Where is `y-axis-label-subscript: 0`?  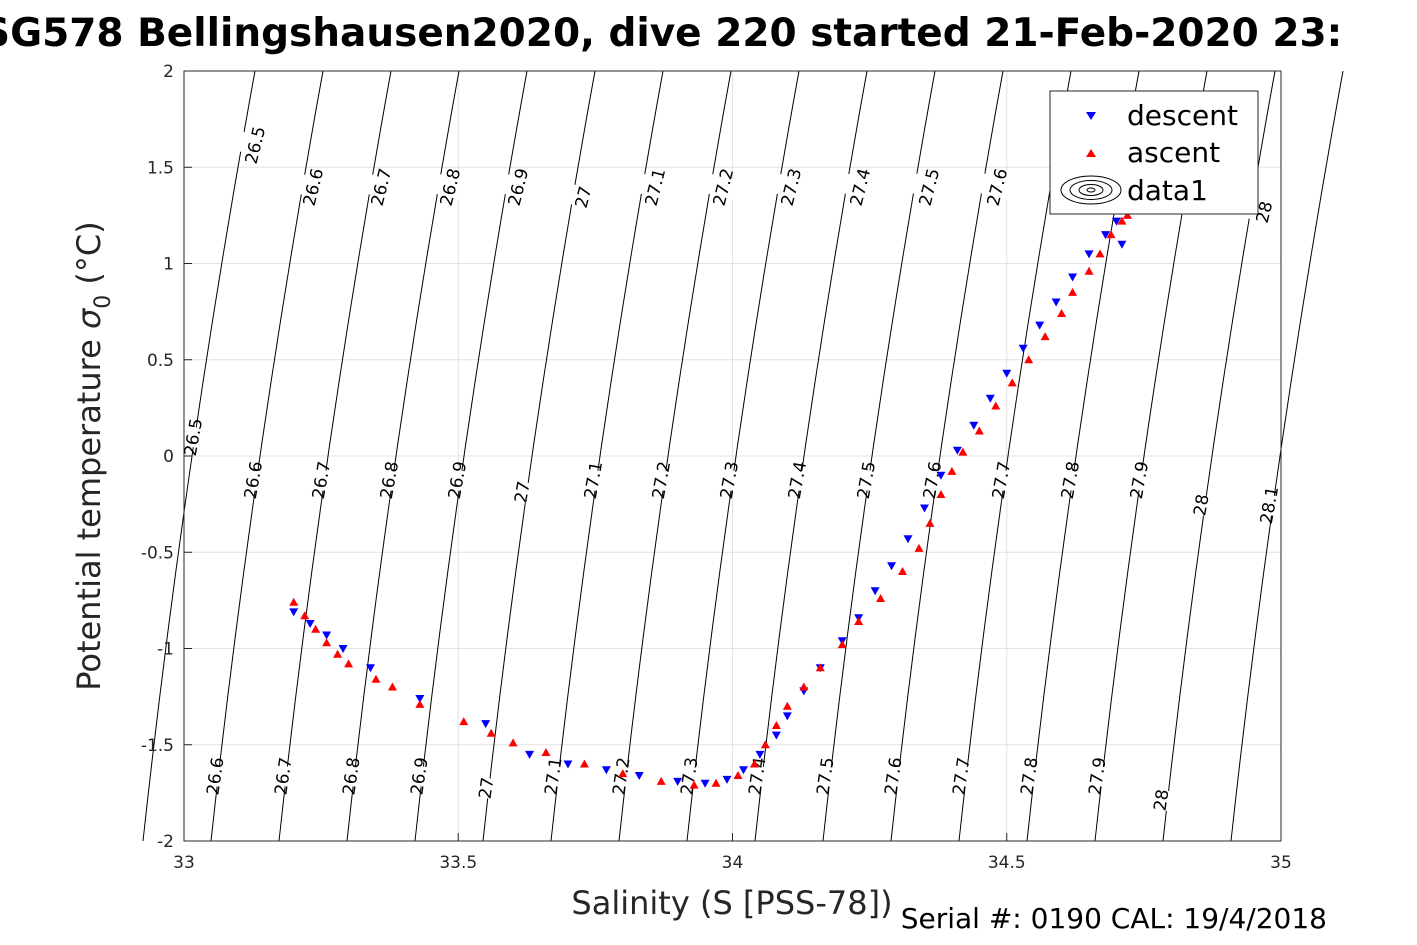
y-axis-label-subscript: 0 is located at coordinates (103, 302).